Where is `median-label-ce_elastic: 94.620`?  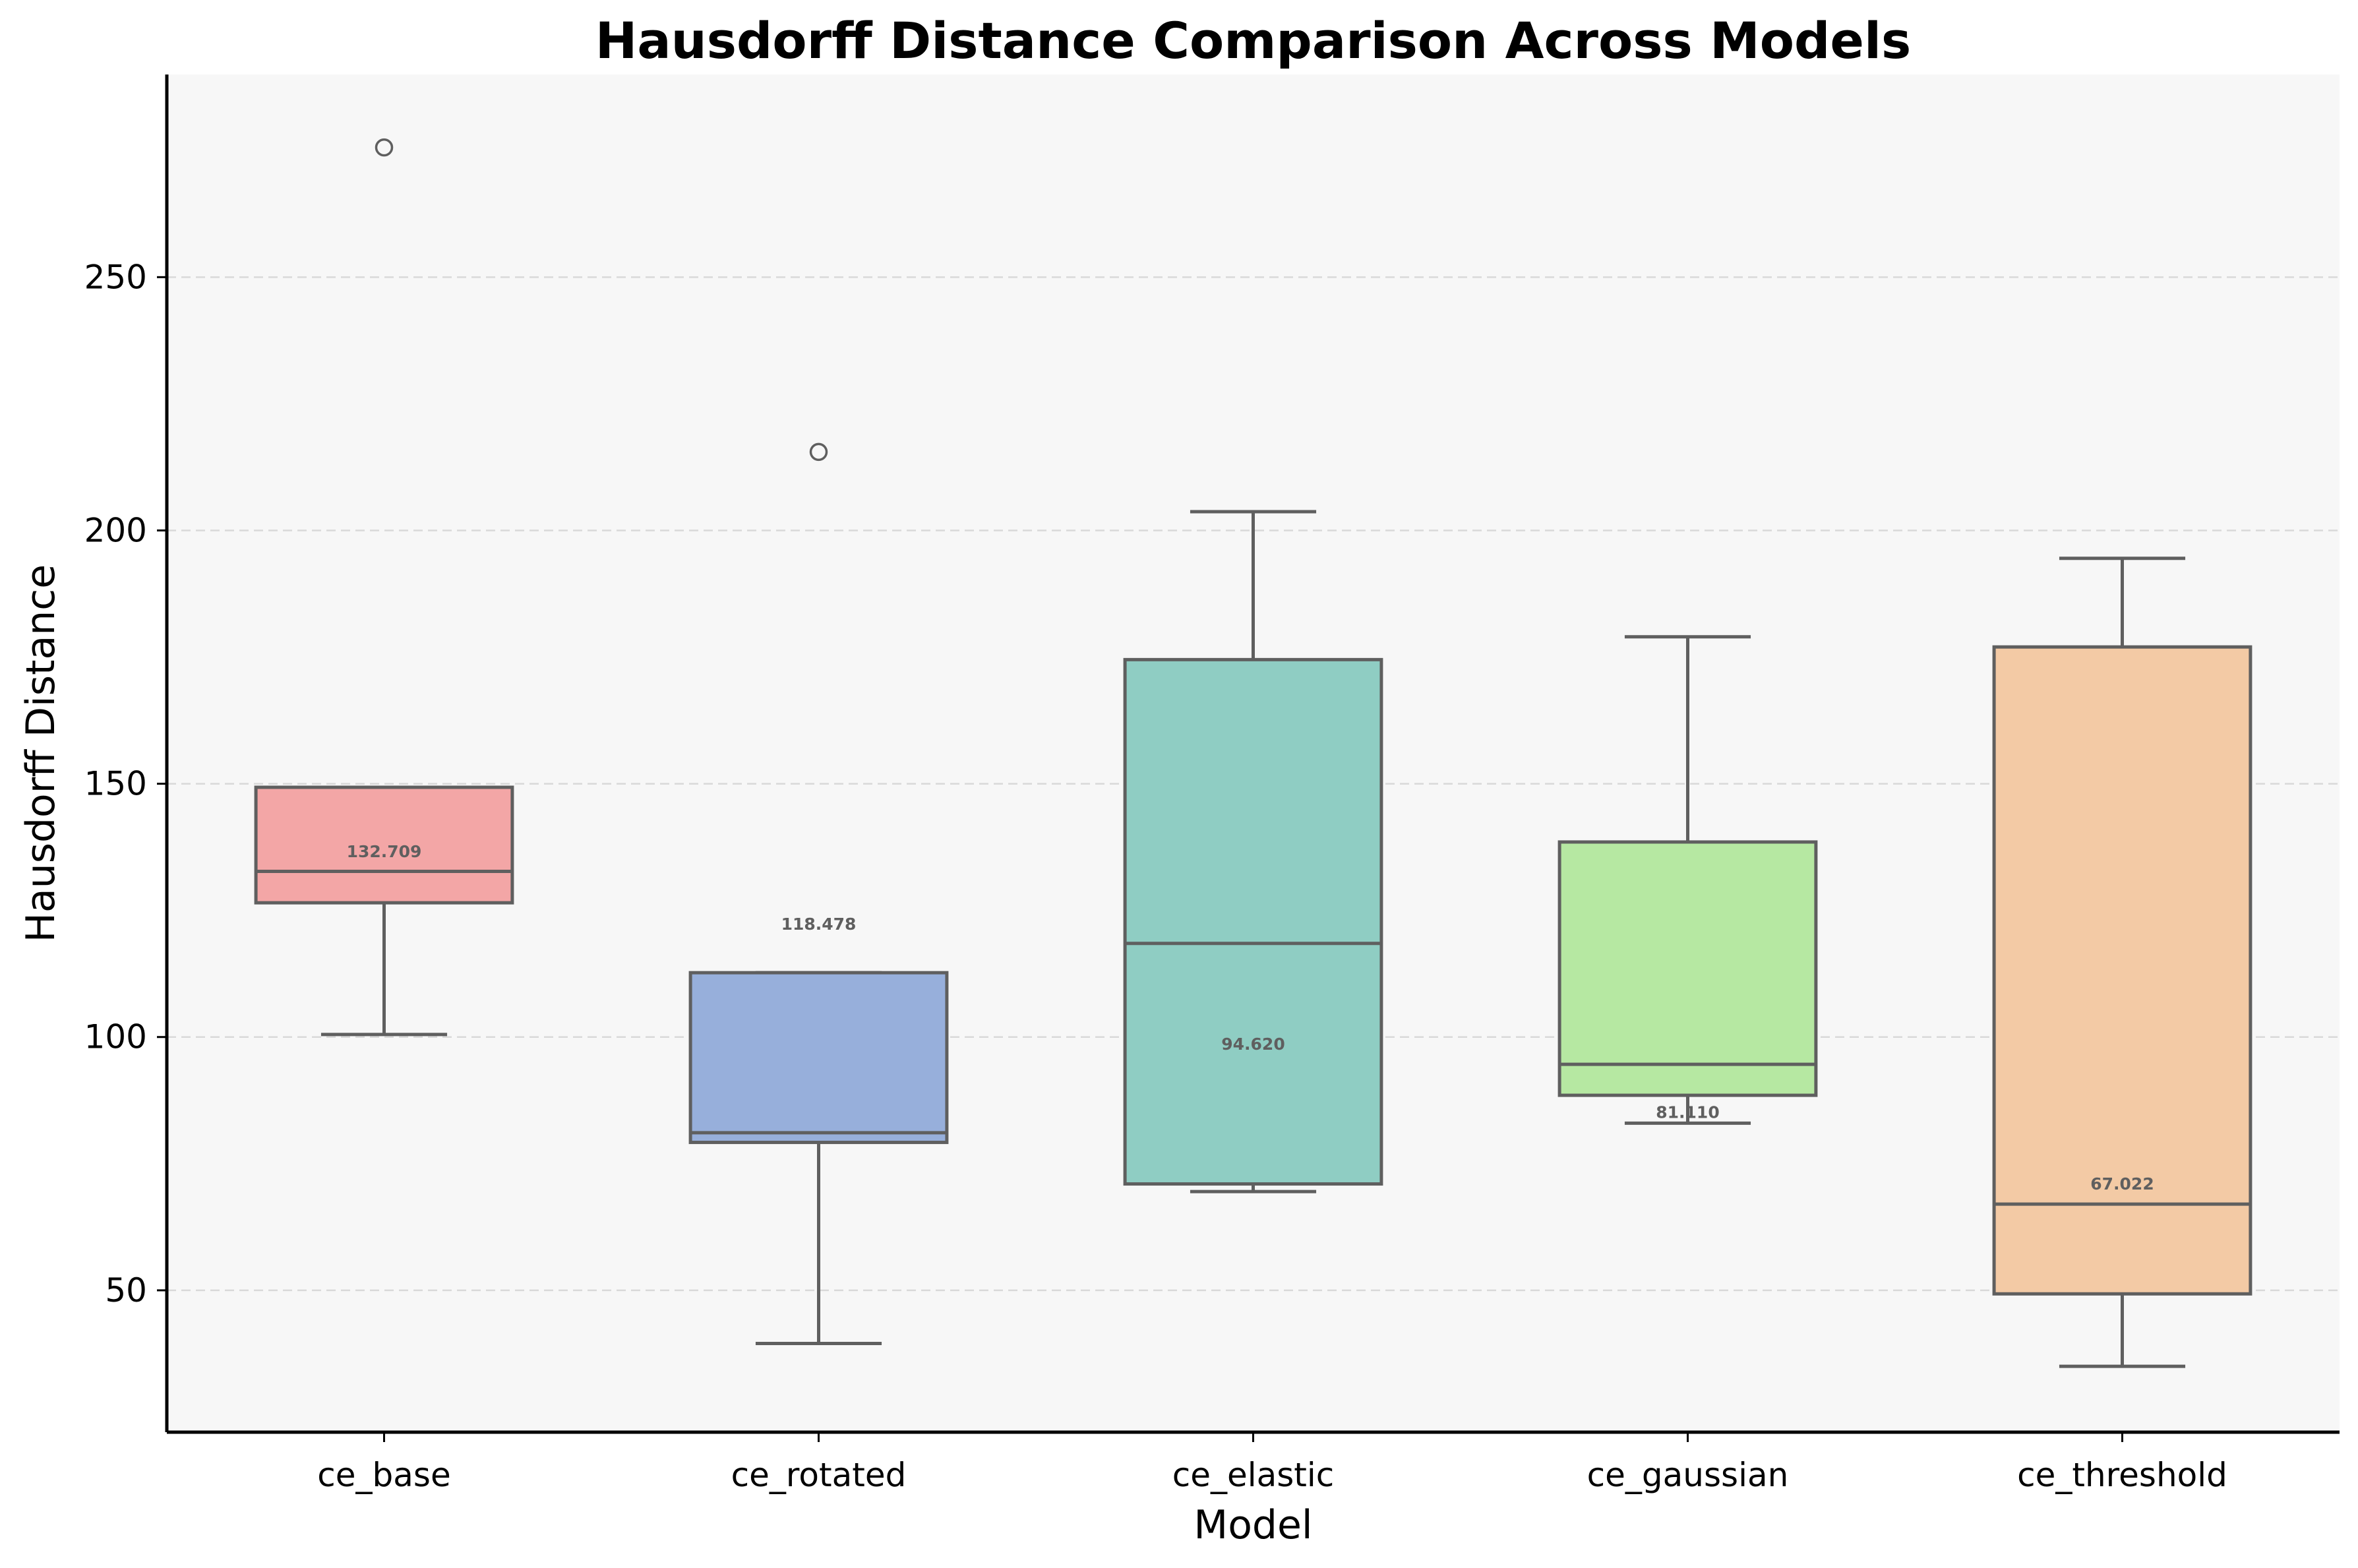
median-label-ce_elastic: 94.620 is located at coordinates (1253, 1044).